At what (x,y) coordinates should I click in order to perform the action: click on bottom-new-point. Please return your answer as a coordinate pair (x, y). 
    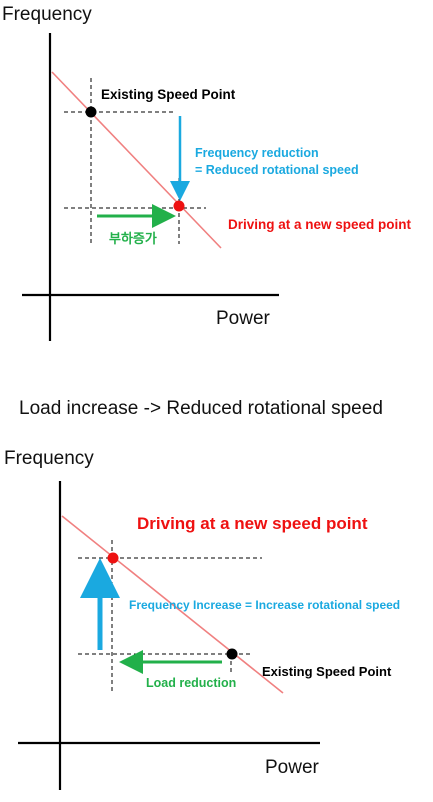
    Looking at the image, I should click on (113, 558).